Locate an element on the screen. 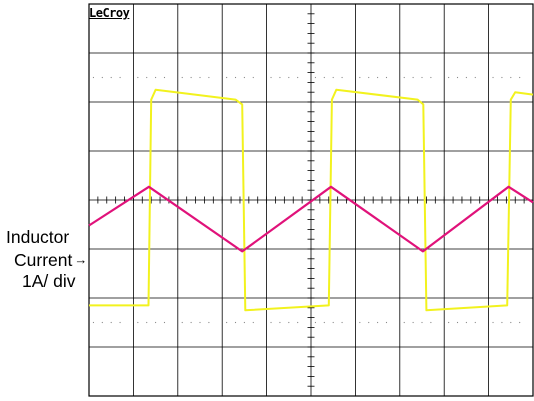 The image size is (534, 401). arrow-right-icon: → is located at coordinates (81, 259).